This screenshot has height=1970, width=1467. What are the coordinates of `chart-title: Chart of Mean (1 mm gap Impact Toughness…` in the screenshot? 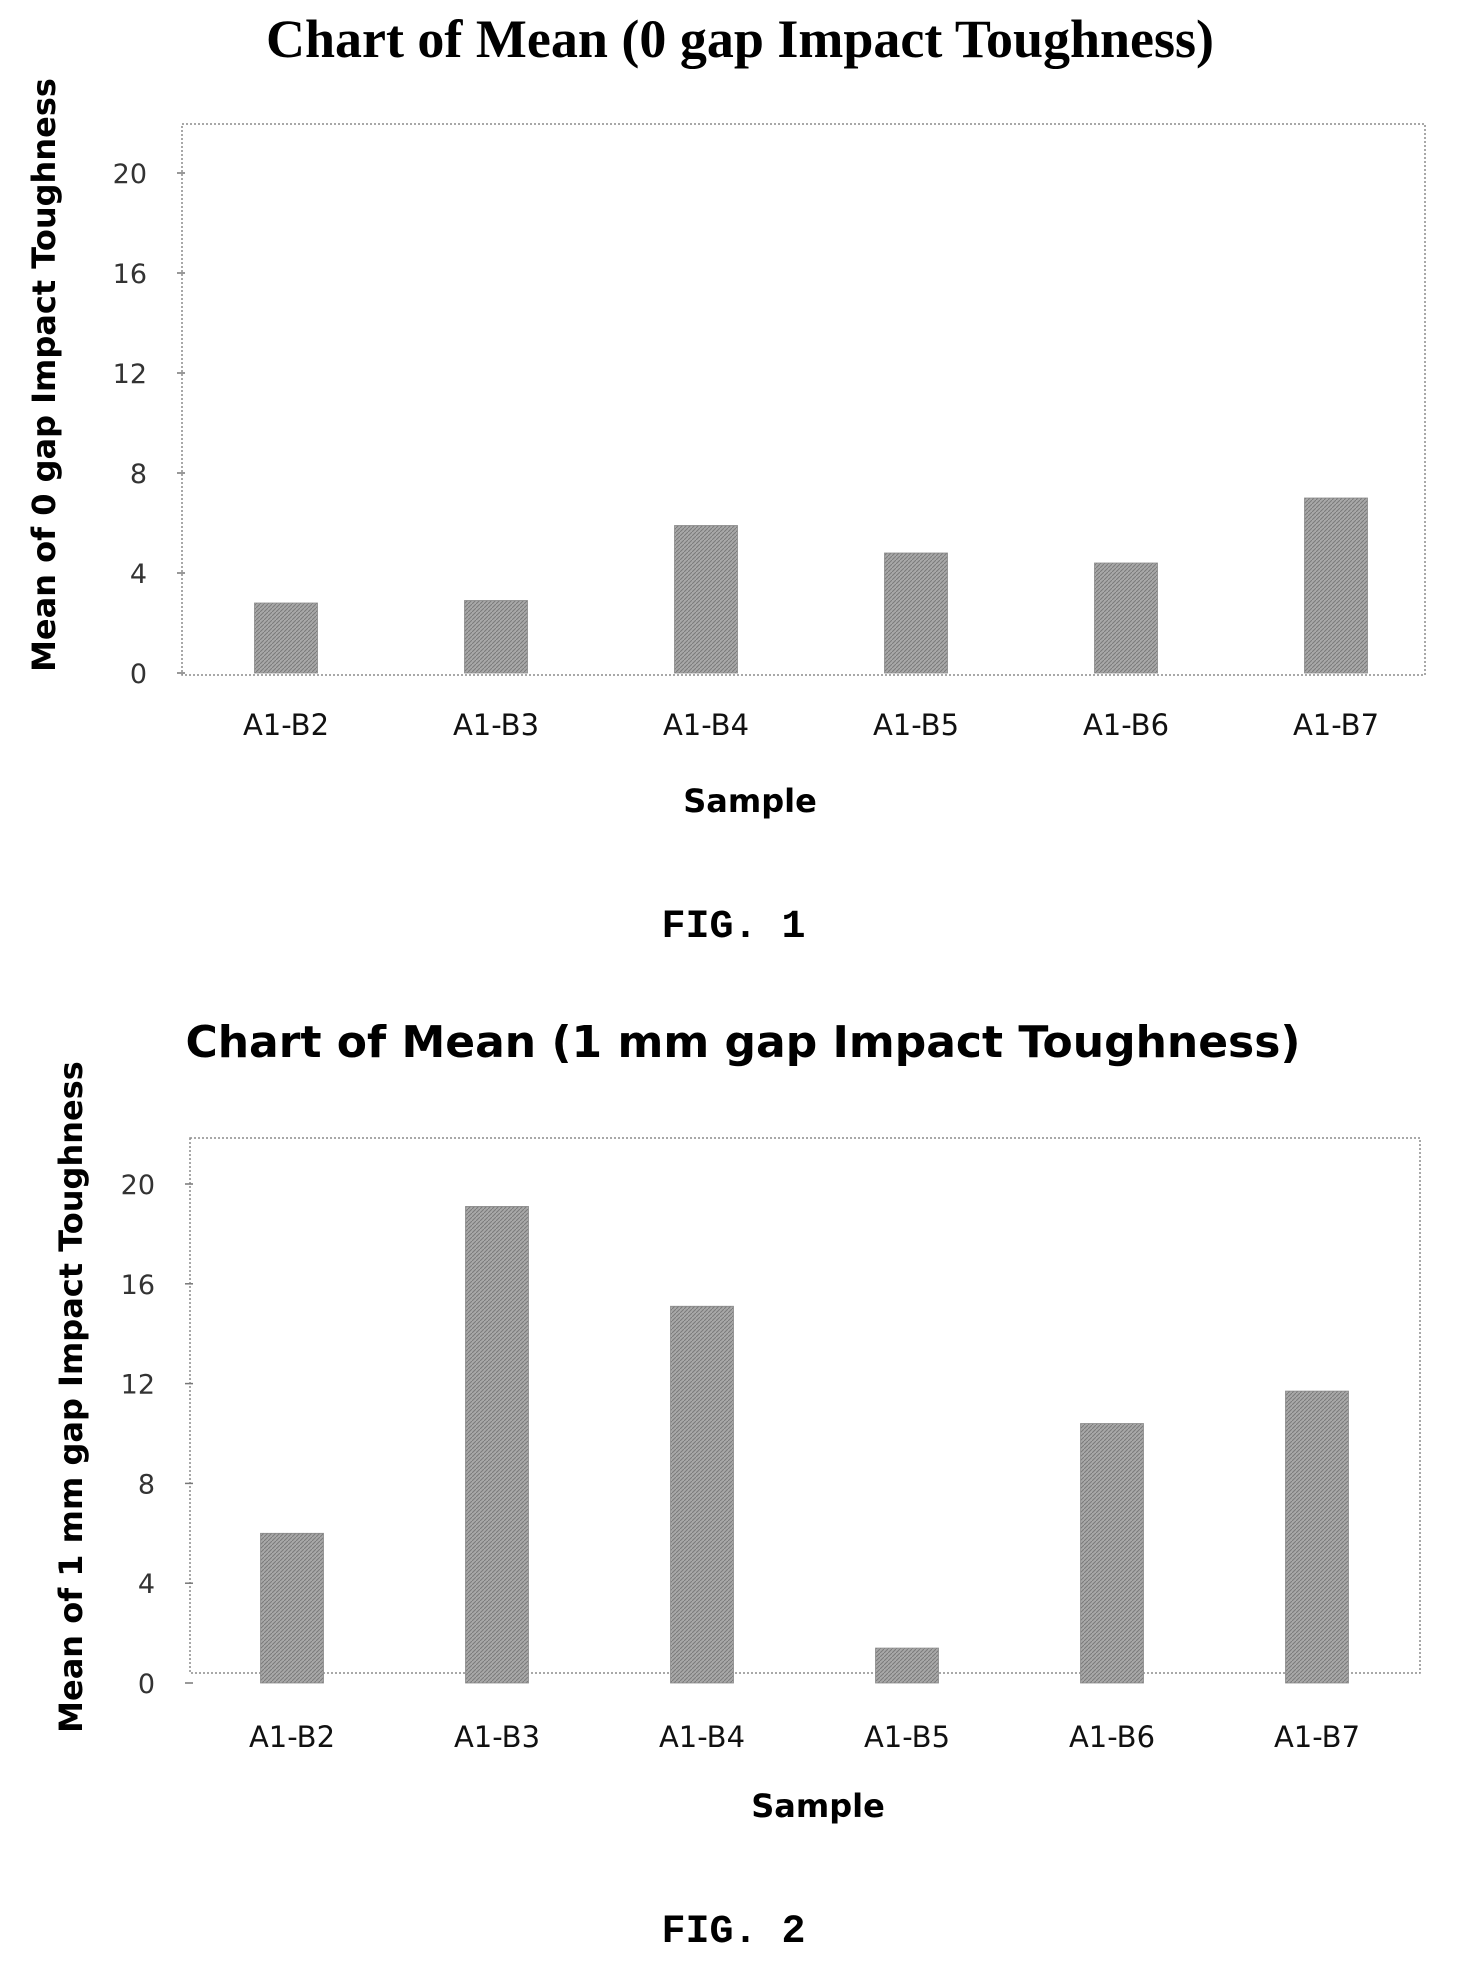 It's located at (742, 1042).